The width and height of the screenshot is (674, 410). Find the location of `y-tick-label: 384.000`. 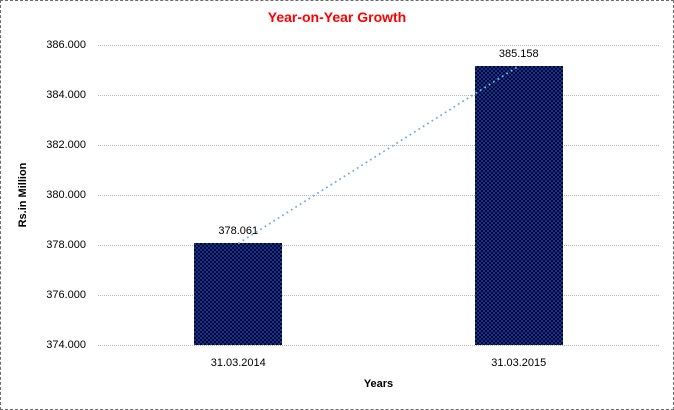

y-tick-label: 384.000 is located at coordinates (66, 95).